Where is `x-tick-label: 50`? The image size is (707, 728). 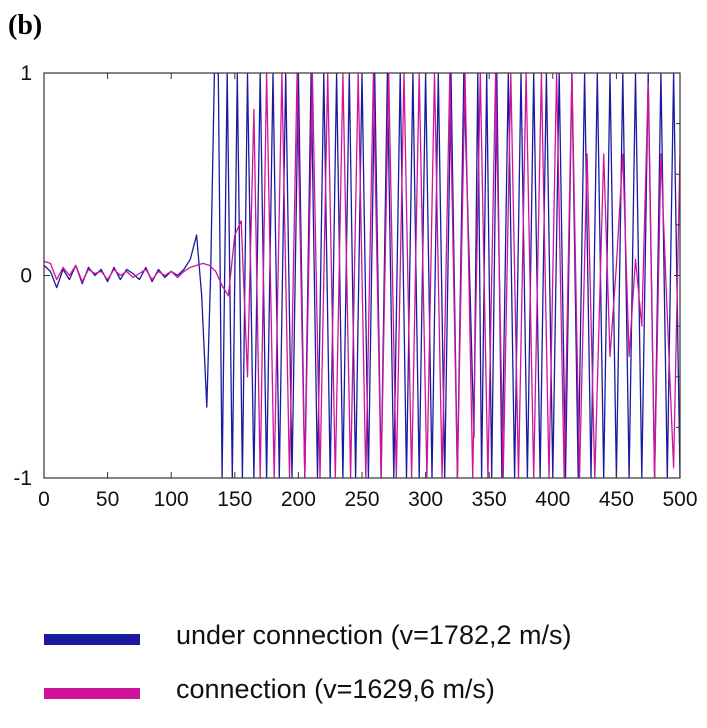 x-tick-label: 50 is located at coordinates (107, 499).